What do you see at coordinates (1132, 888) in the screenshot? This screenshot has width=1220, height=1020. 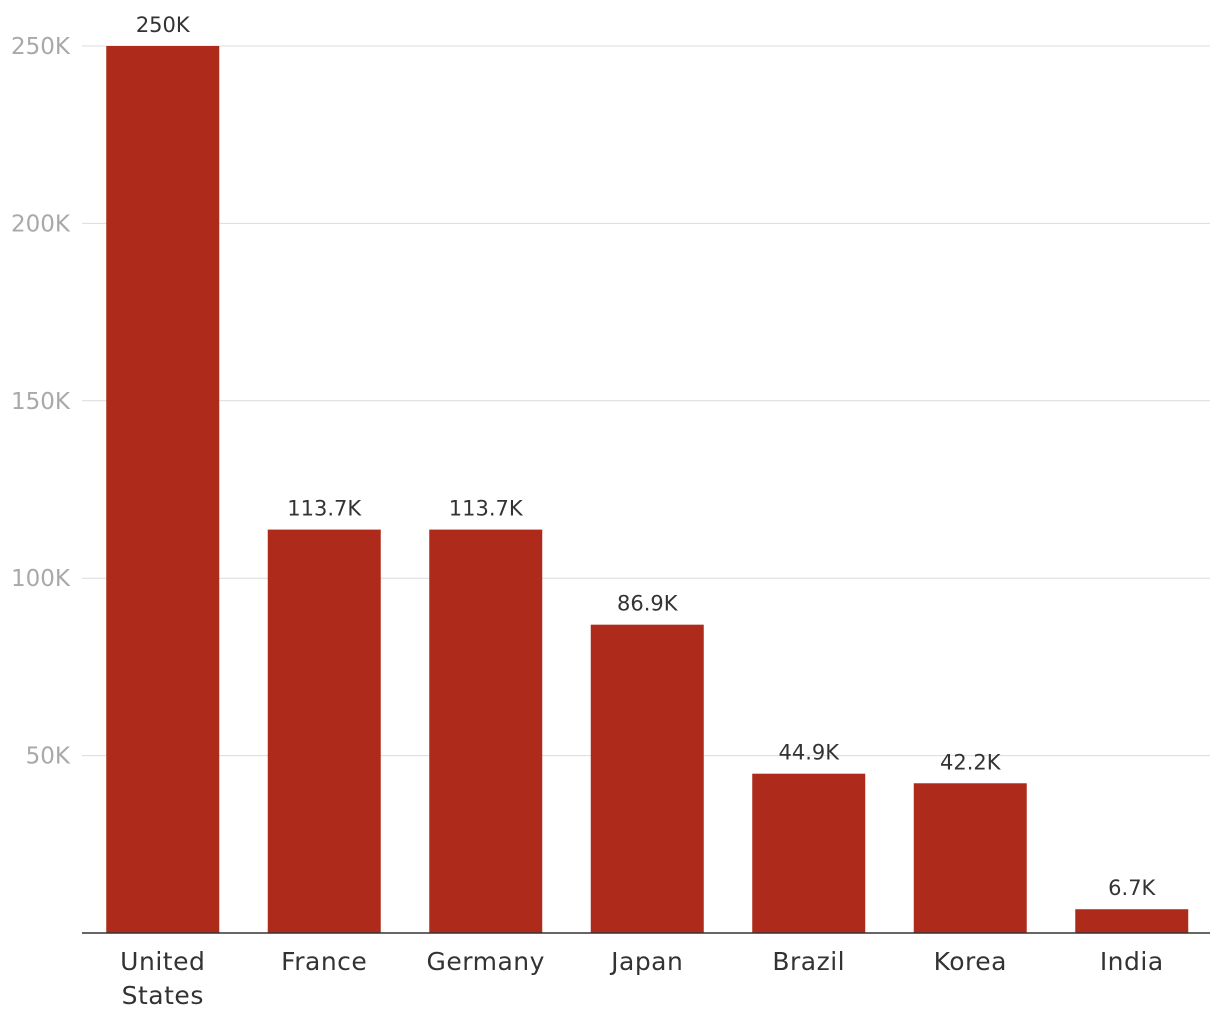 I see `data-label: 6.7K` at bounding box center [1132, 888].